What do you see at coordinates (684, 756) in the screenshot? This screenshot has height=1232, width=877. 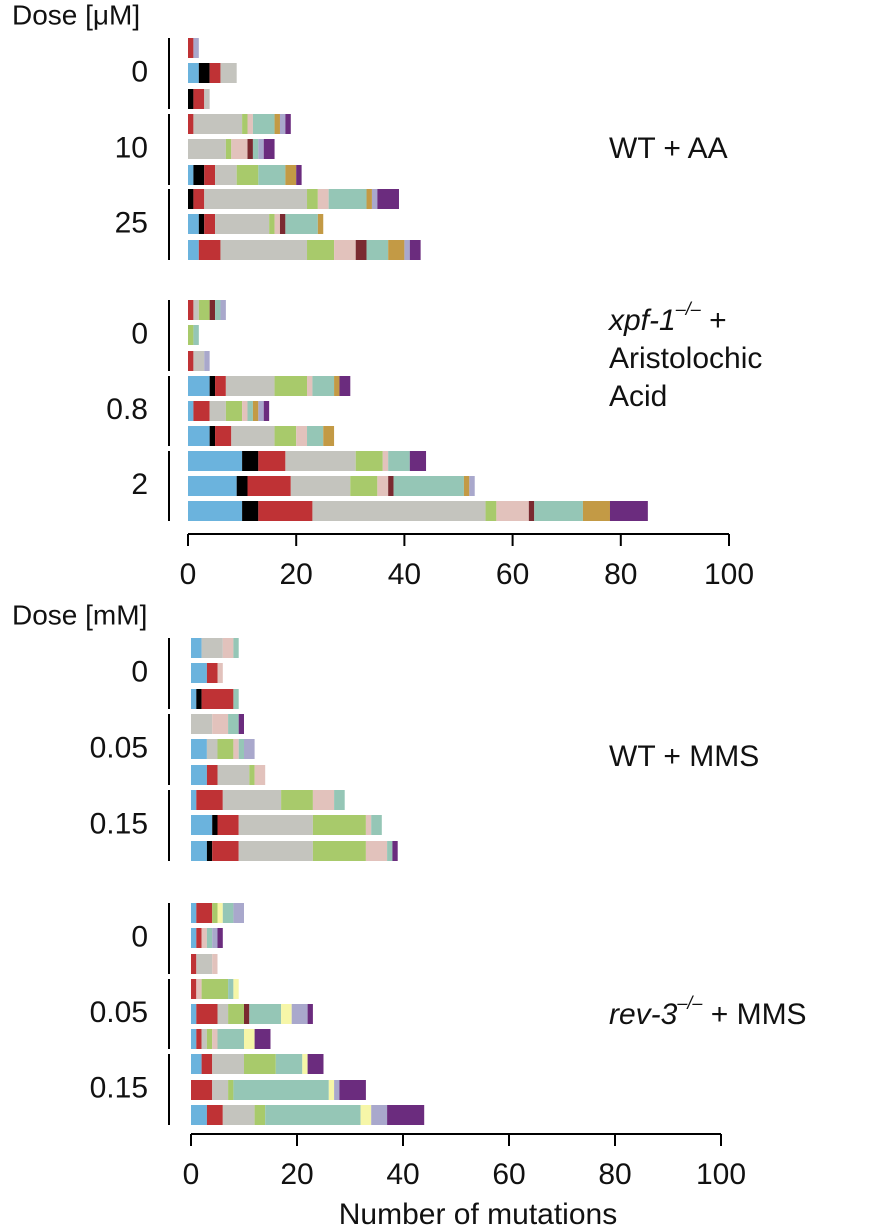 I see `panel-label: WT + MMS` at bounding box center [684, 756].